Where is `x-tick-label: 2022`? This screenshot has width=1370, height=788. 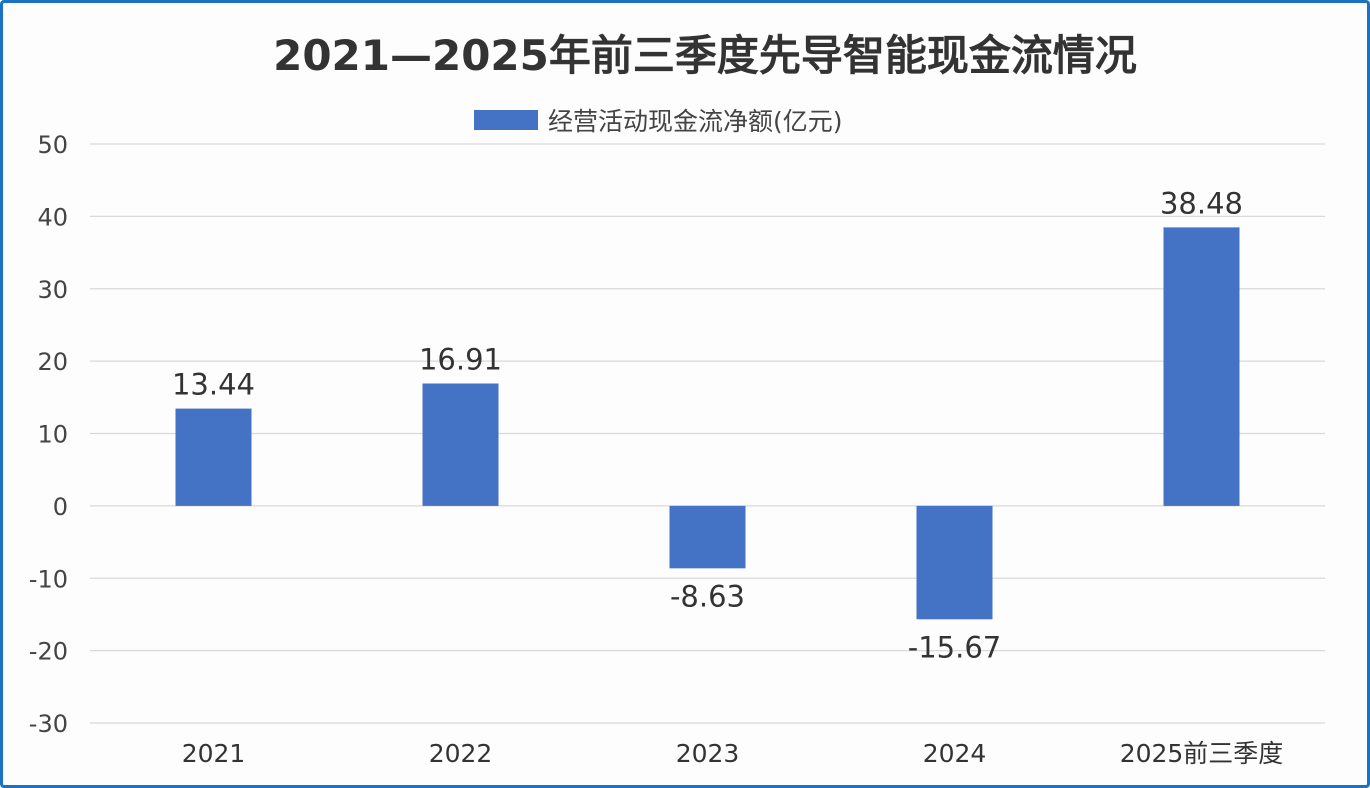
x-tick-label: 2022 is located at coordinates (461, 753).